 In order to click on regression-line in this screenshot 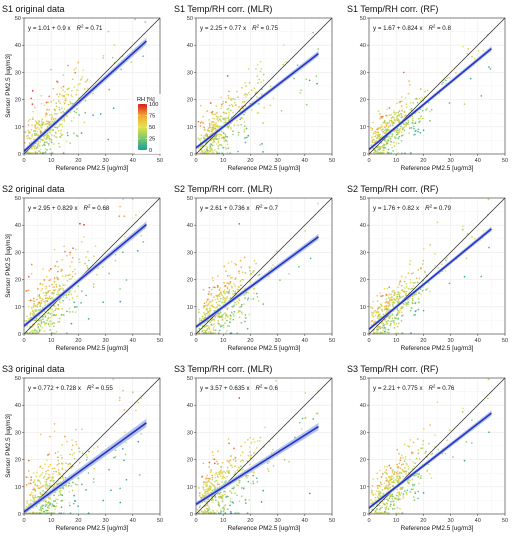, I will do `click(430, 460)`.